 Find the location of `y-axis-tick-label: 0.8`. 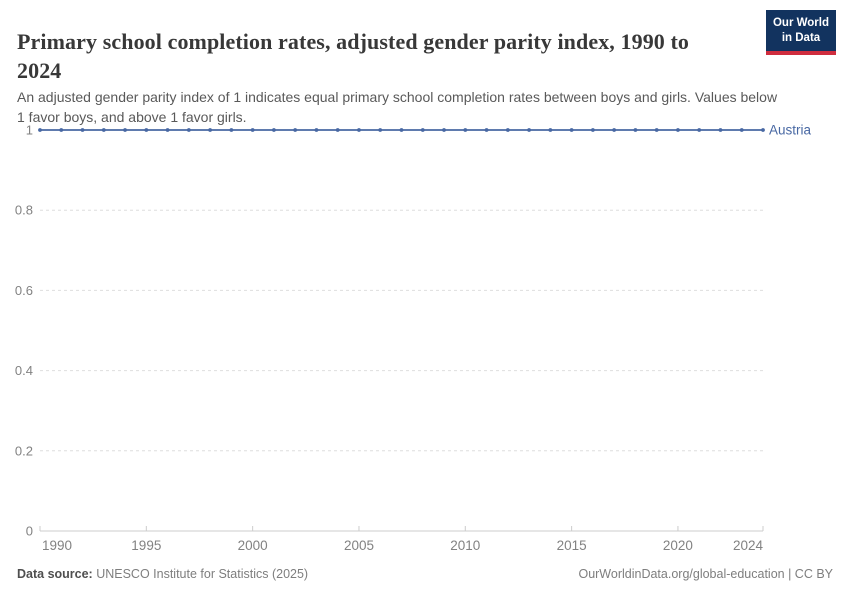

y-axis-tick-label: 0.8 is located at coordinates (24, 210).